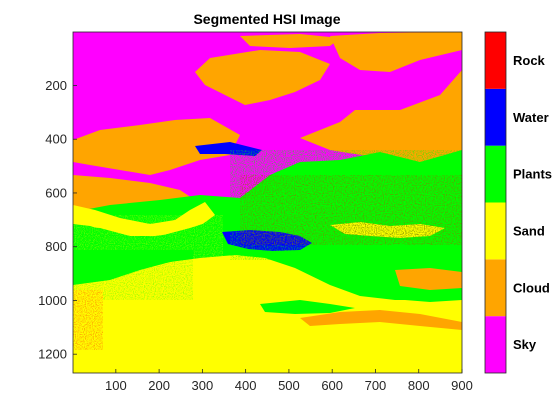 The width and height of the screenshot is (560, 420). Describe the element at coordinates (381, 320) in the screenshot. I see `region-cloud-strip` at that location.